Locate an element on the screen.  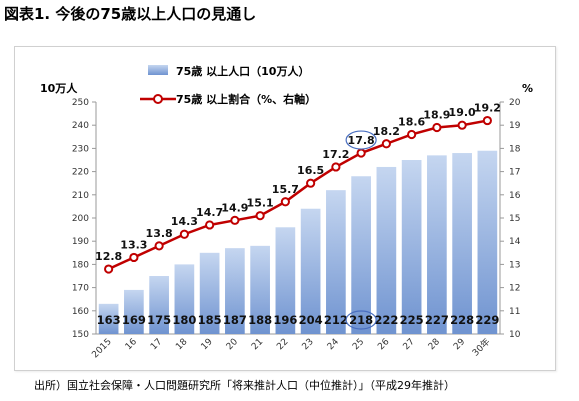
line-value-label: 15.1 is located at coordinates (260, 203).